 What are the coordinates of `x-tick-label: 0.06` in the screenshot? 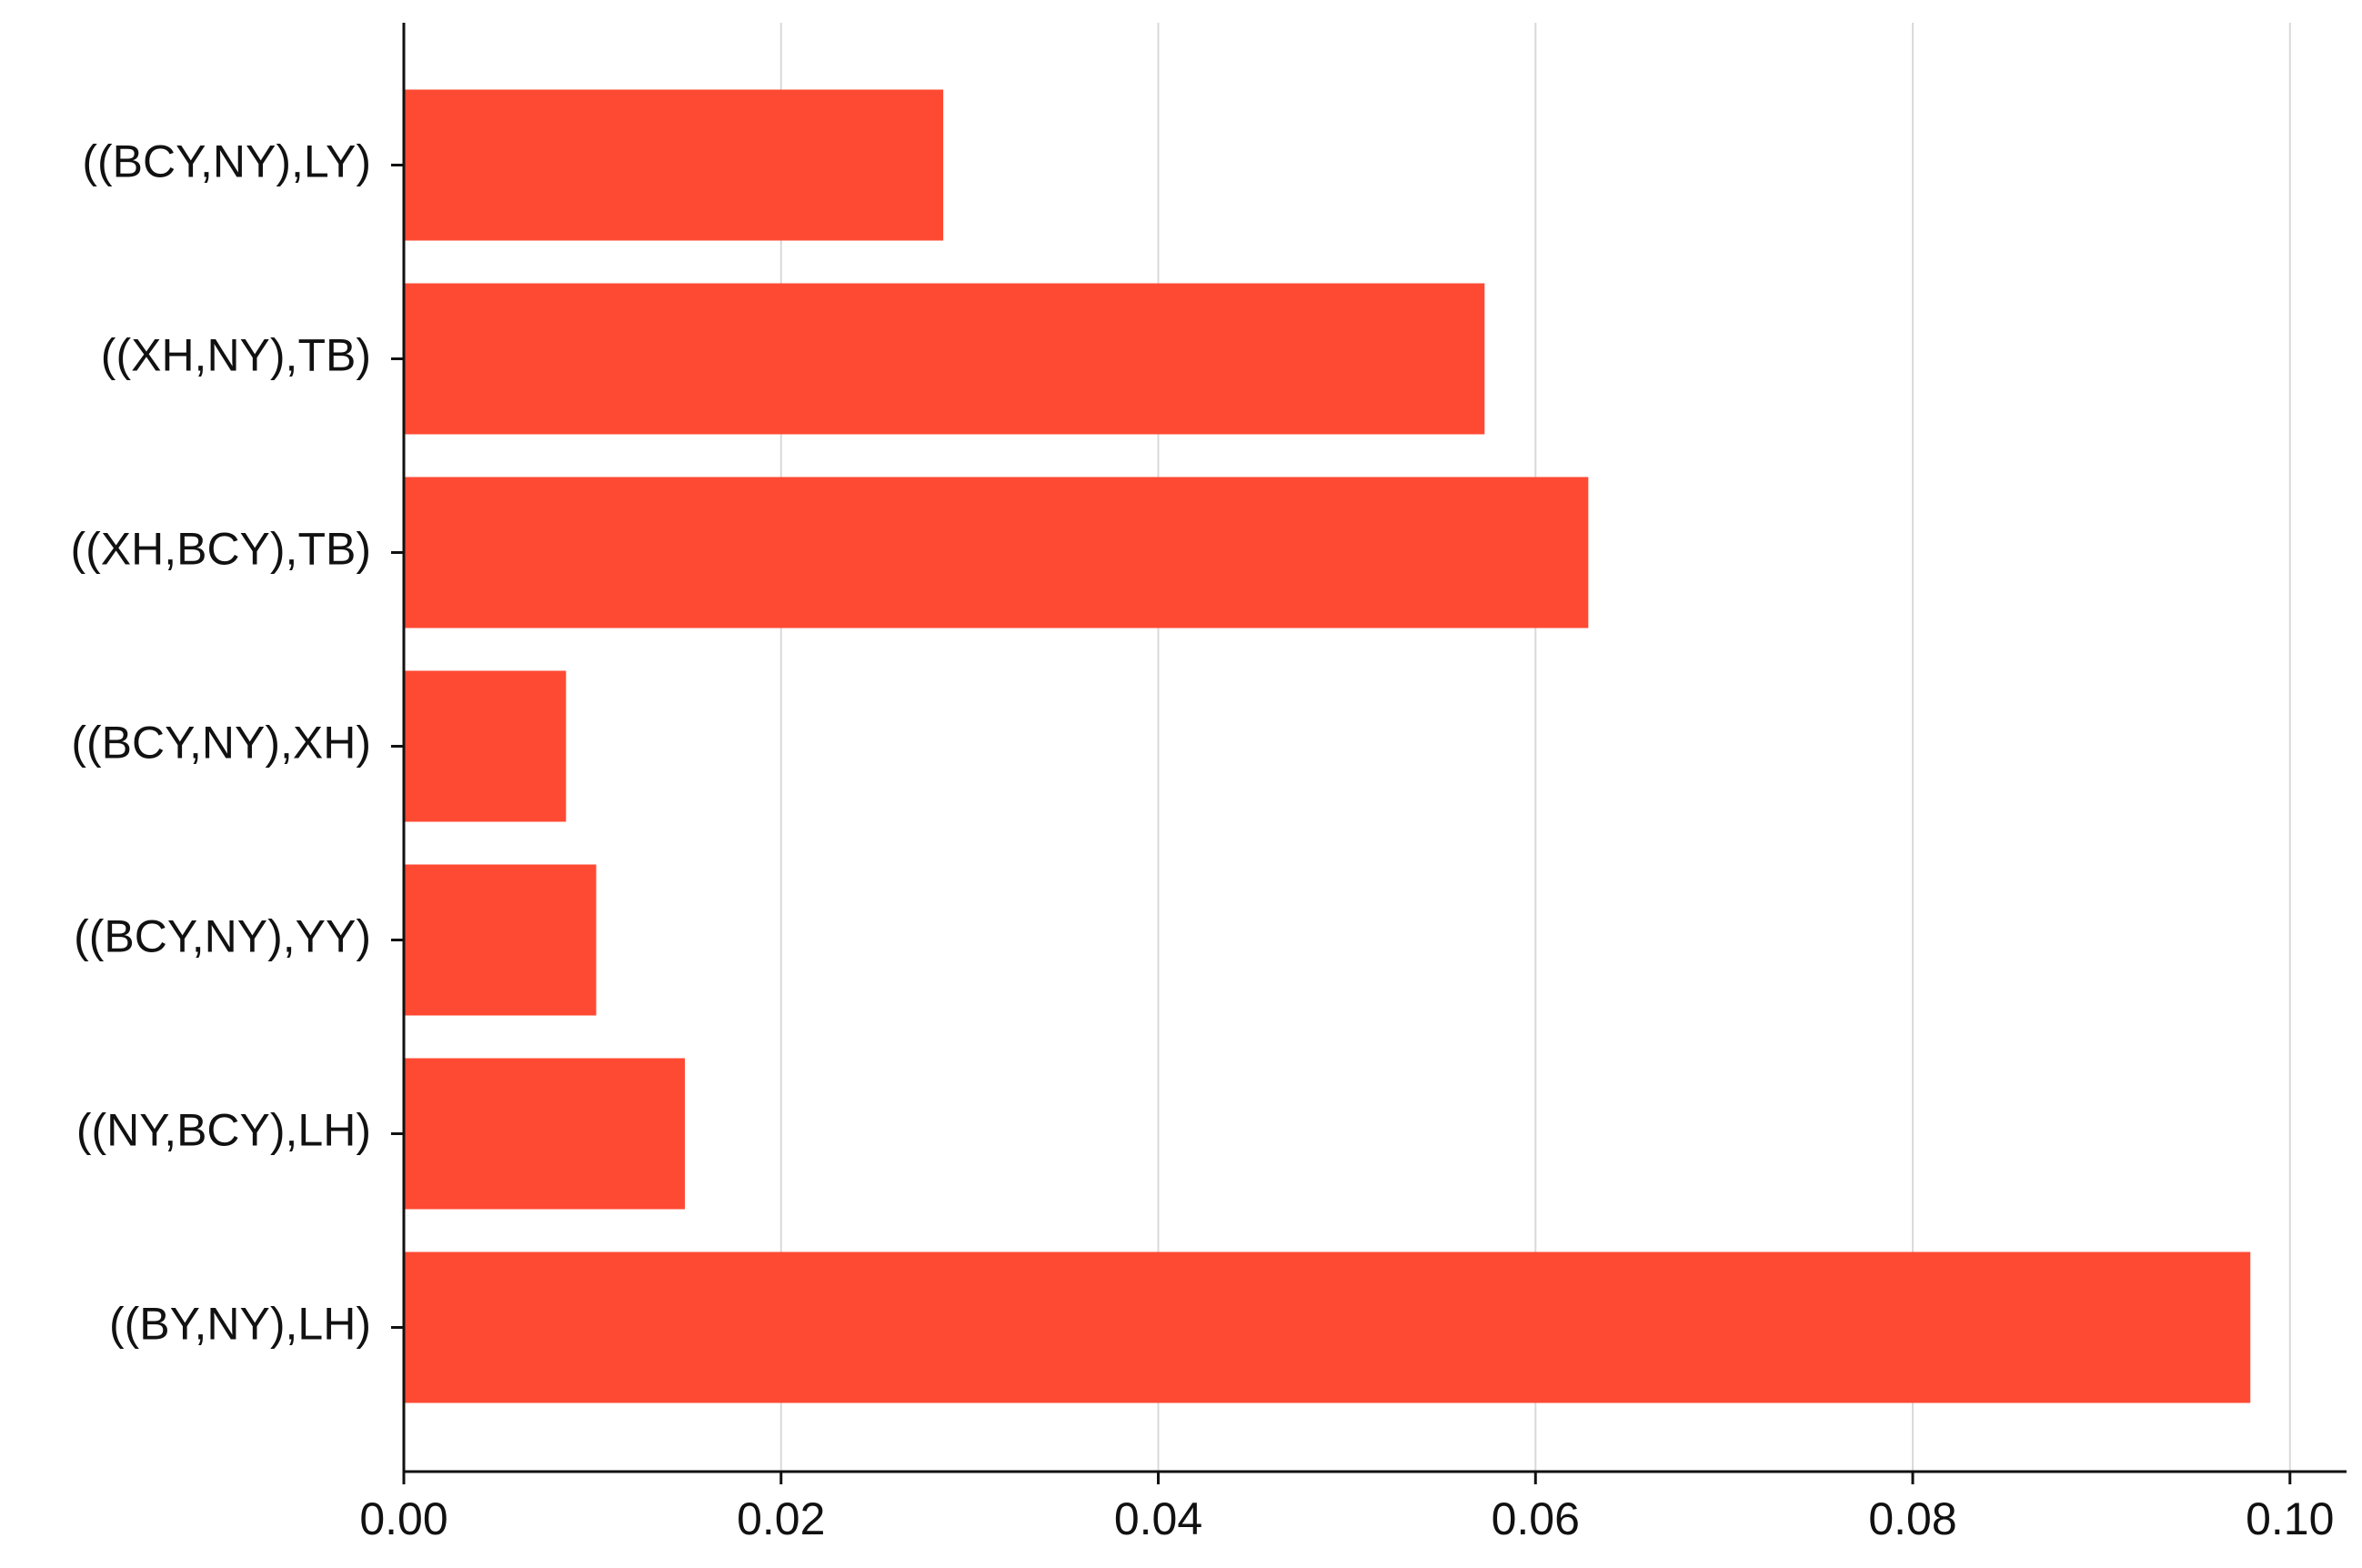 It's located at (1536, 1518).